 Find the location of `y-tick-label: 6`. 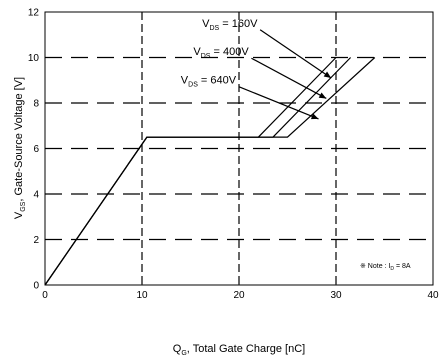

y-tick-label: 6 is located at coordinates (36, 149).